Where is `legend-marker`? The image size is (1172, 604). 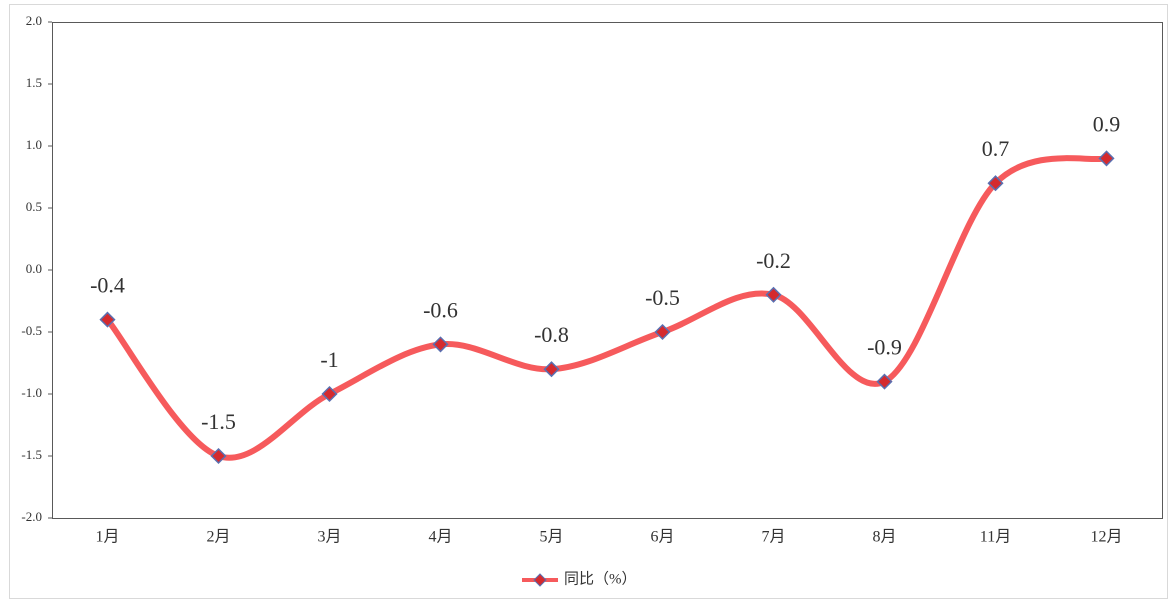
legend-marker is located at coordinates (540, 580).